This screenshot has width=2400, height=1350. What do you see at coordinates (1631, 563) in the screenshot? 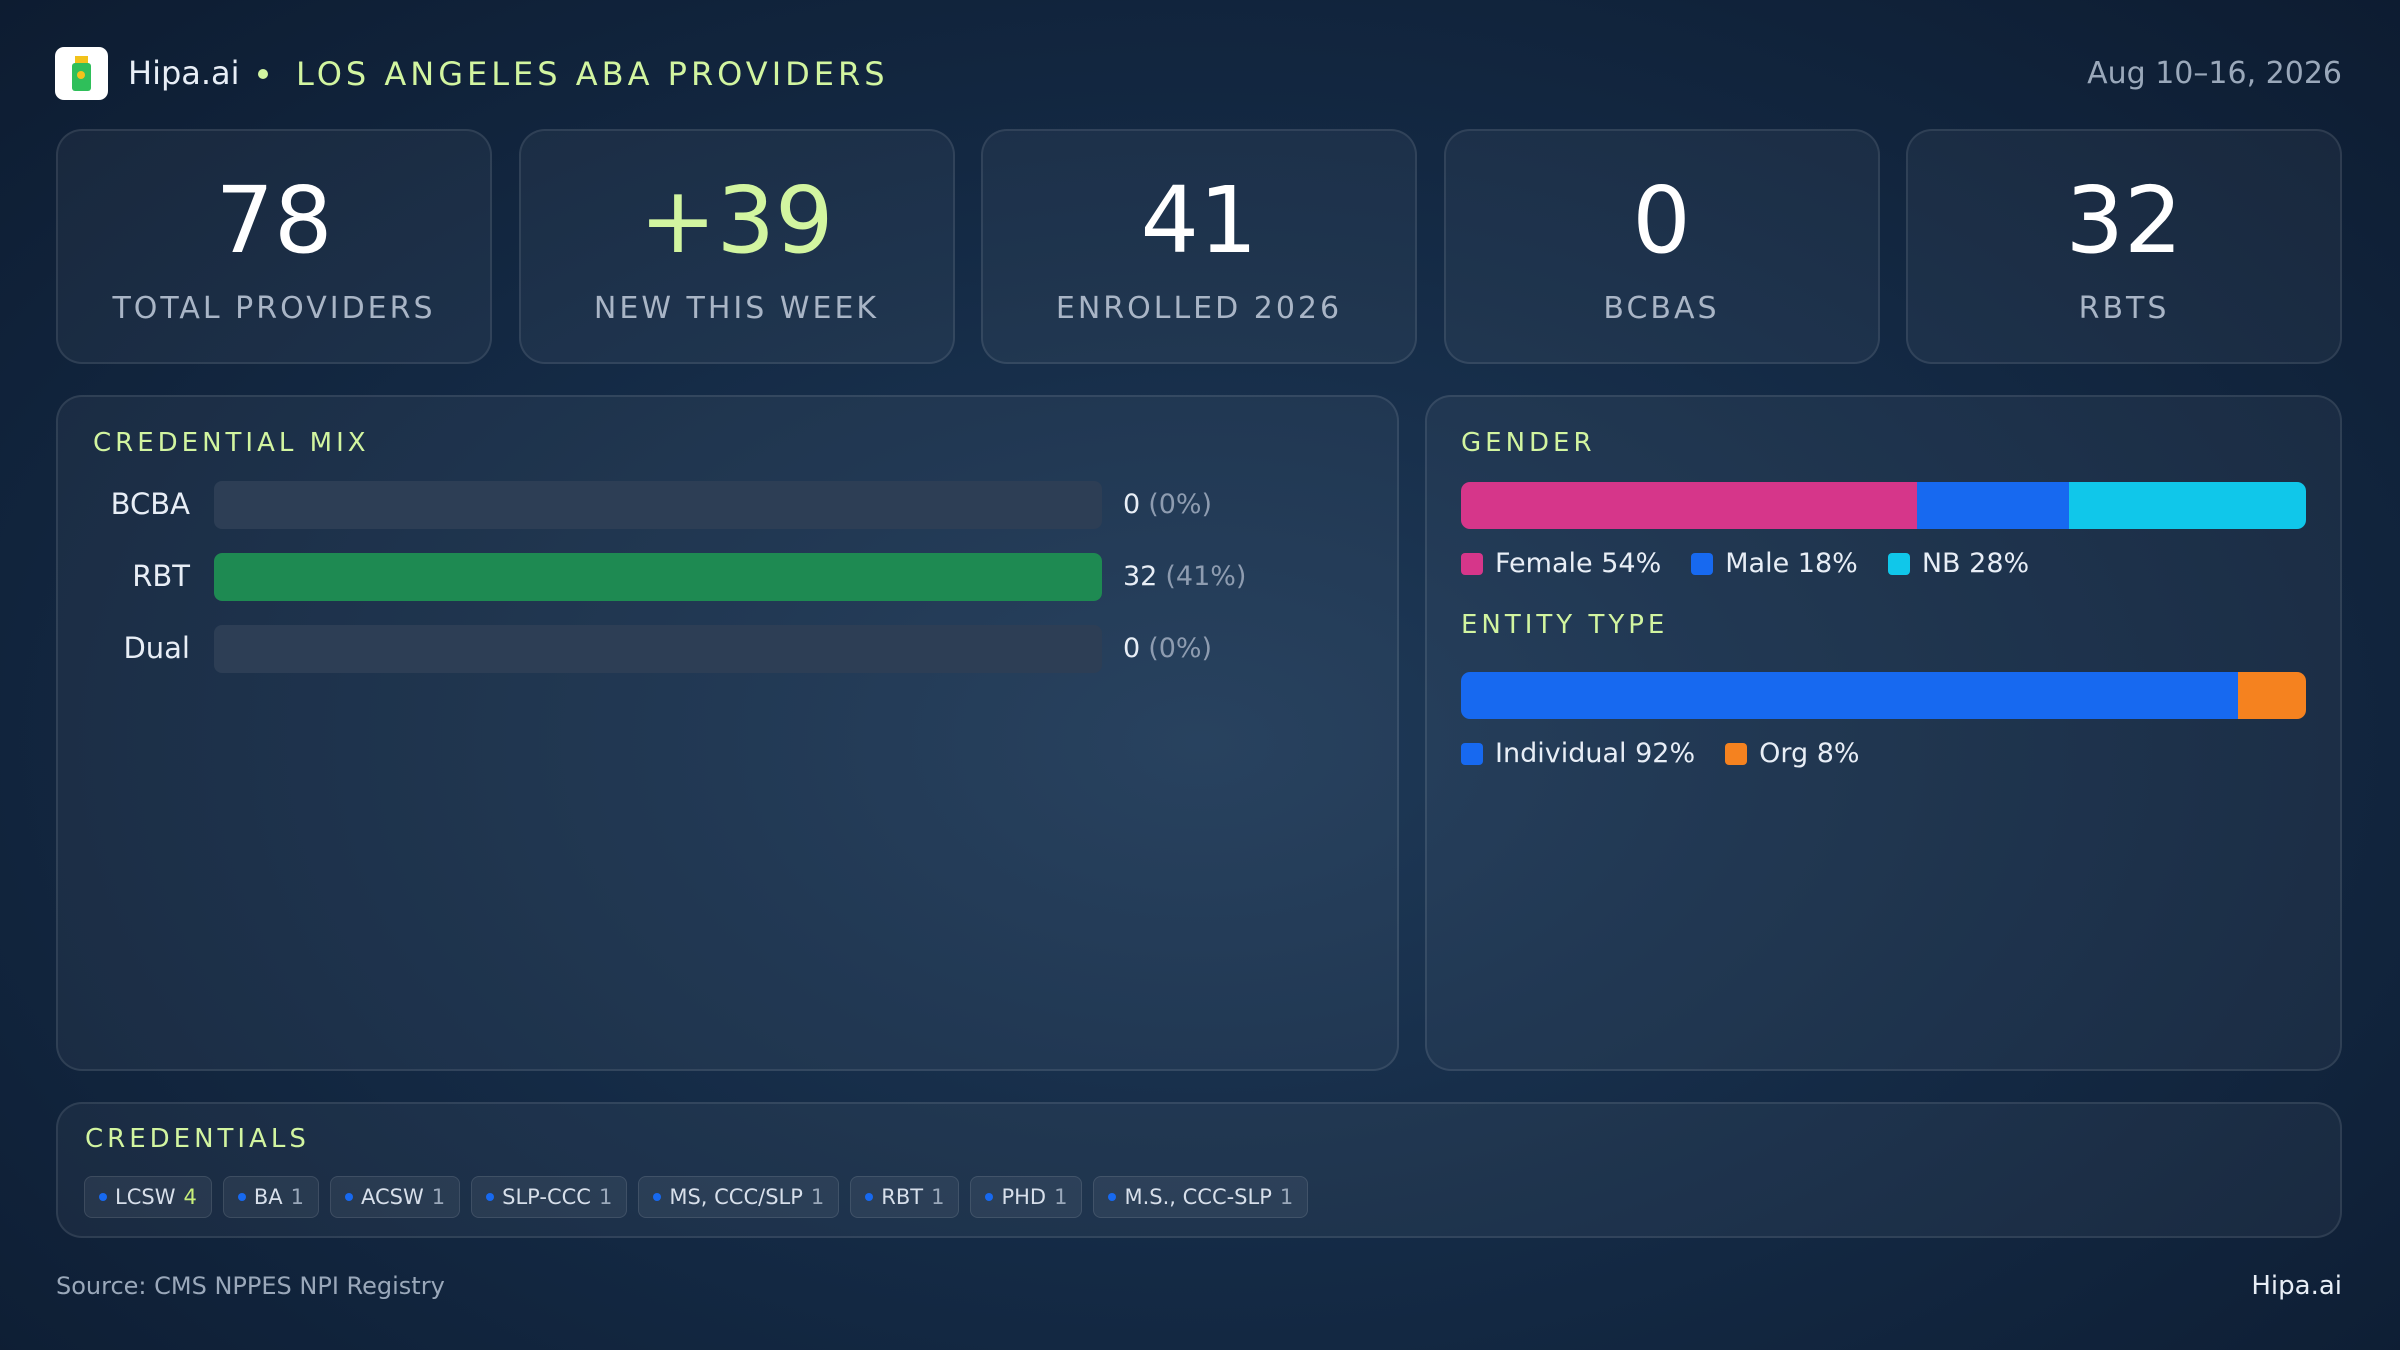
I see `legend-value: 54%` at bounding box center [1631, 563].